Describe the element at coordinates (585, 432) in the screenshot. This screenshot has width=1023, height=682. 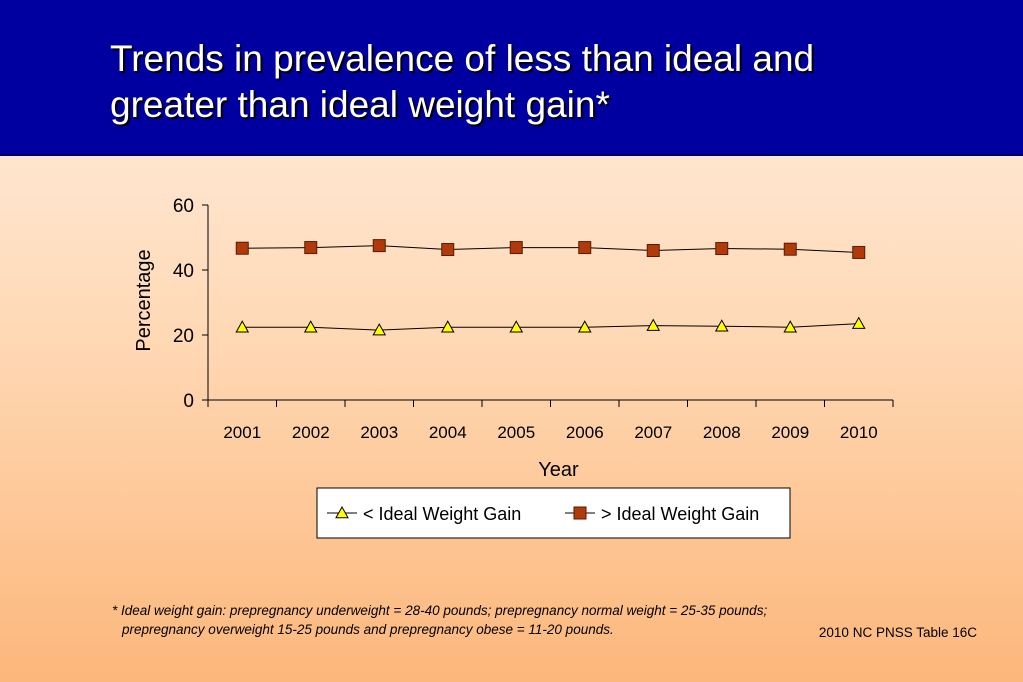
I see `x-tick-label: 2006` at that location.